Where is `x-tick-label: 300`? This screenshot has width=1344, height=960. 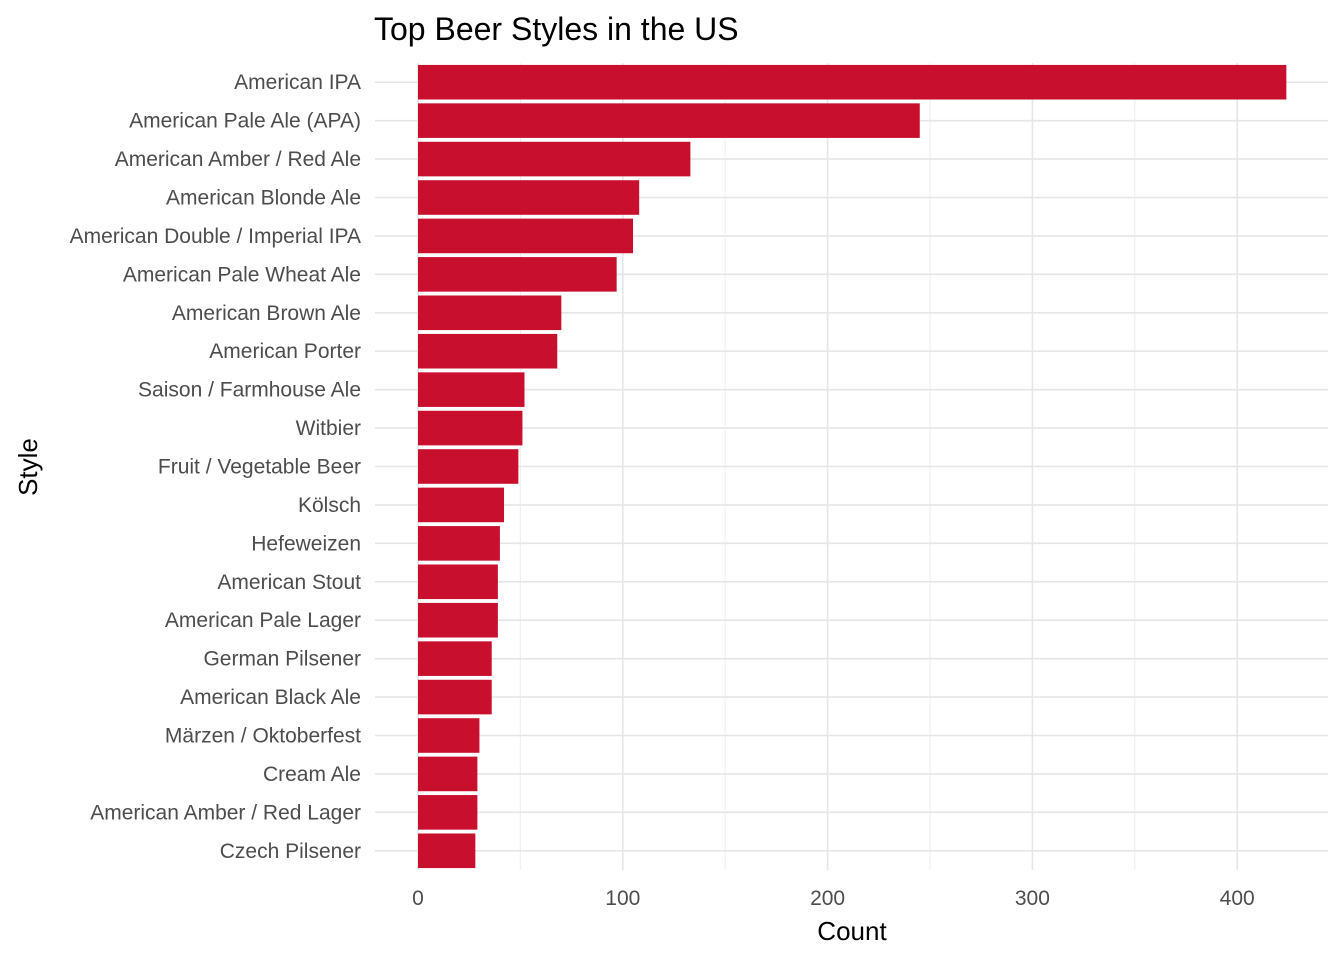
x-tick-label: 300 is located at coordinates (1032, 898).